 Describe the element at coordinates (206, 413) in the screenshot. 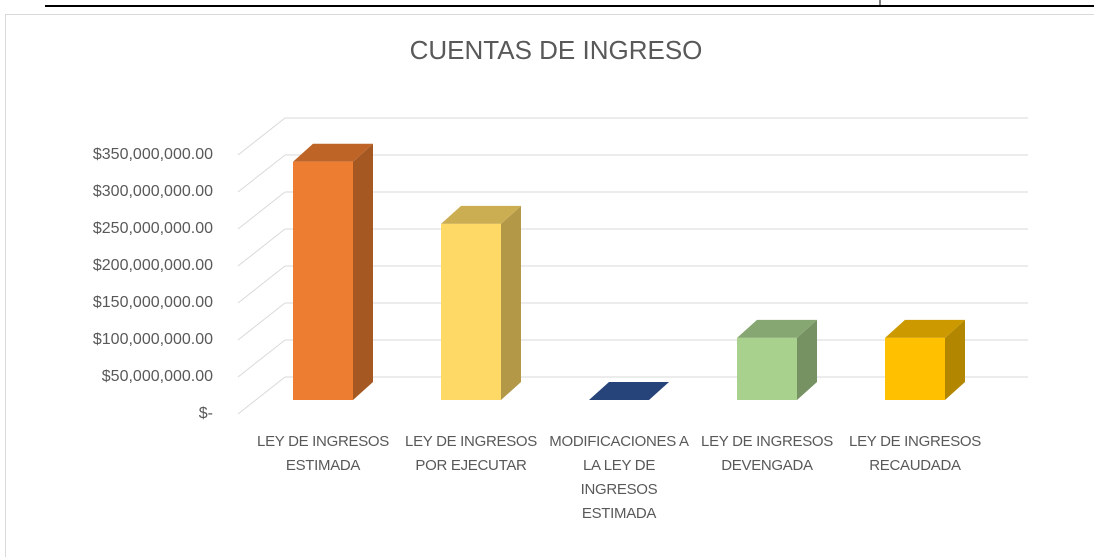

I see `y-tick-label: $-` at that location.